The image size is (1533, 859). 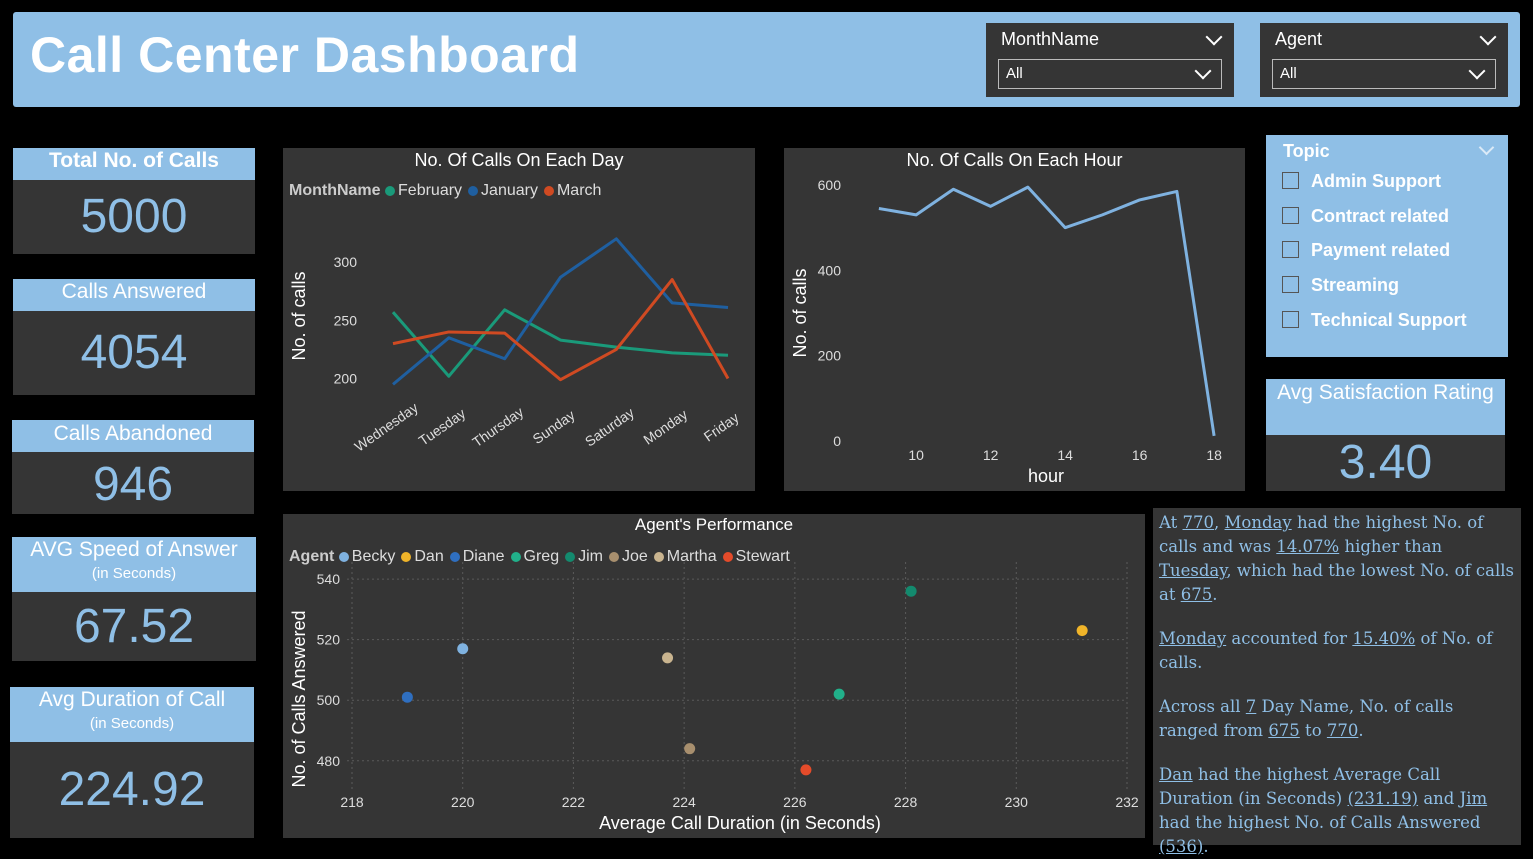 What do you see at coordinates (756, 557) in the screenshot?
I see `legend-item-stewart: Stewart` at bounding box center [756, 557].